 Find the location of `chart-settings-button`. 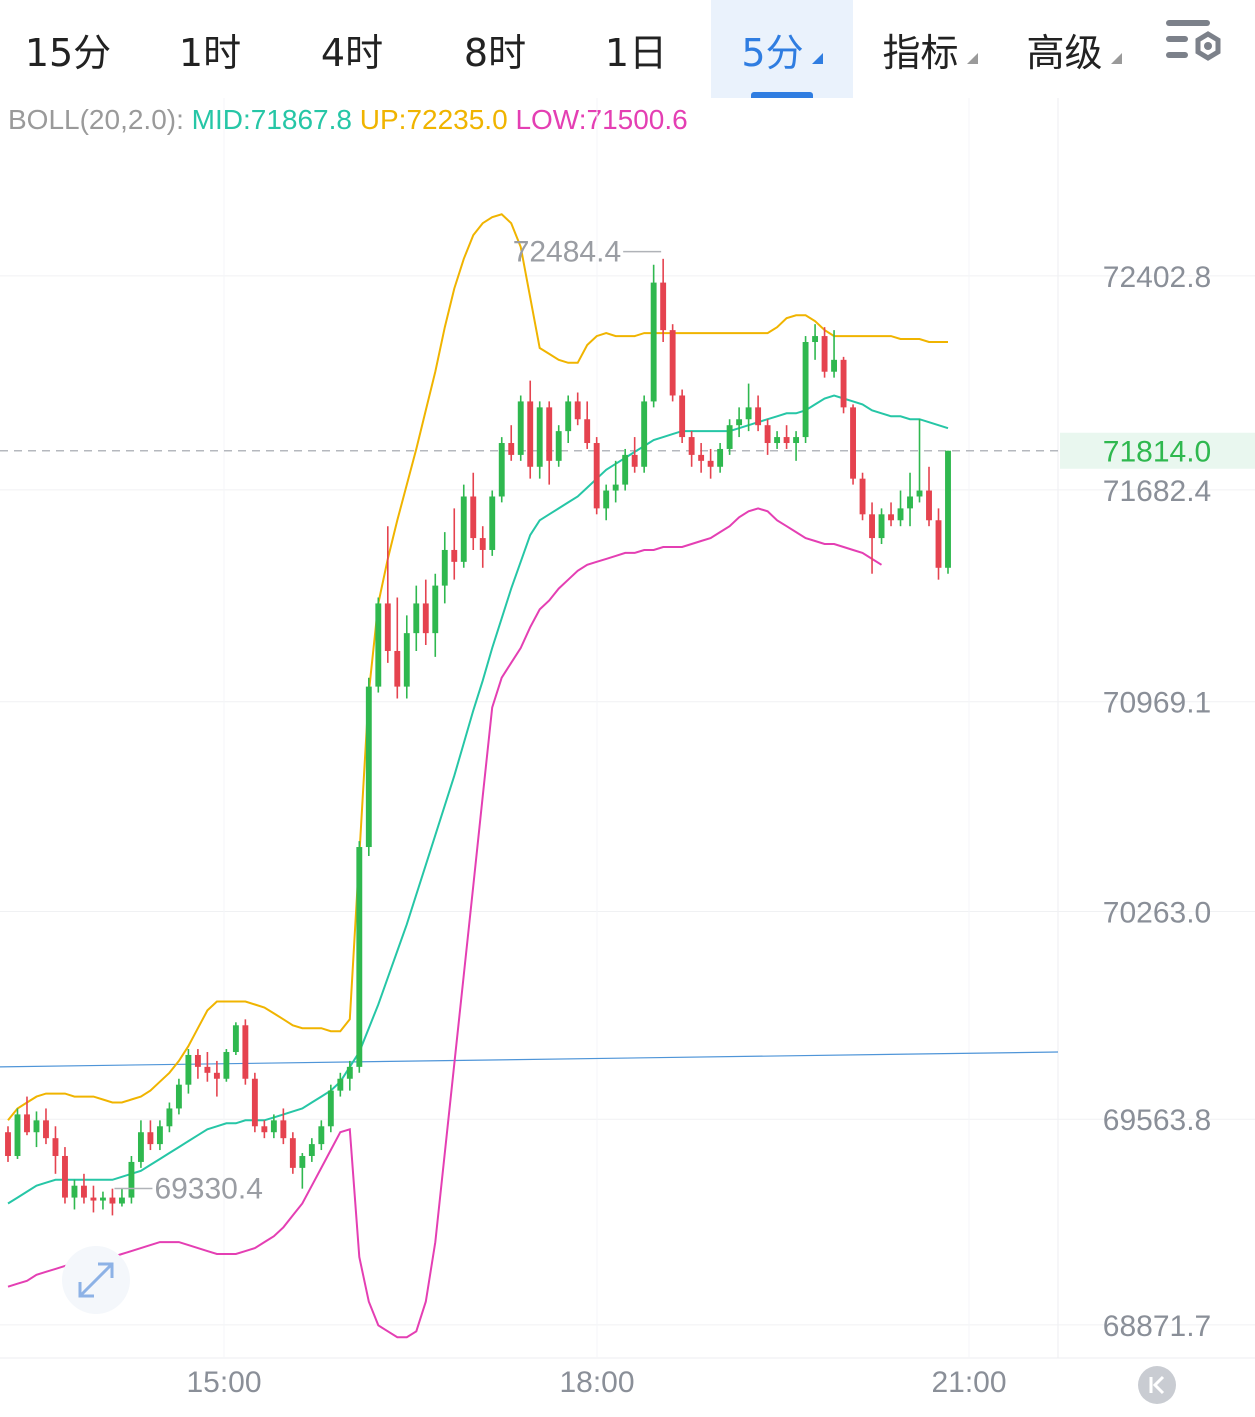

chart-settings-button is located at coordinates (1195, 44).